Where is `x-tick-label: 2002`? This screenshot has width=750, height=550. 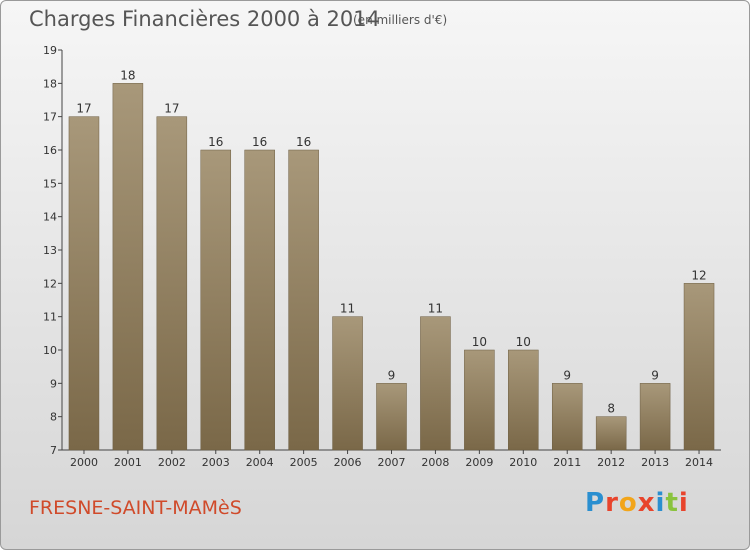 x-tick-label: 2002 is located at coordinates (172, 462).